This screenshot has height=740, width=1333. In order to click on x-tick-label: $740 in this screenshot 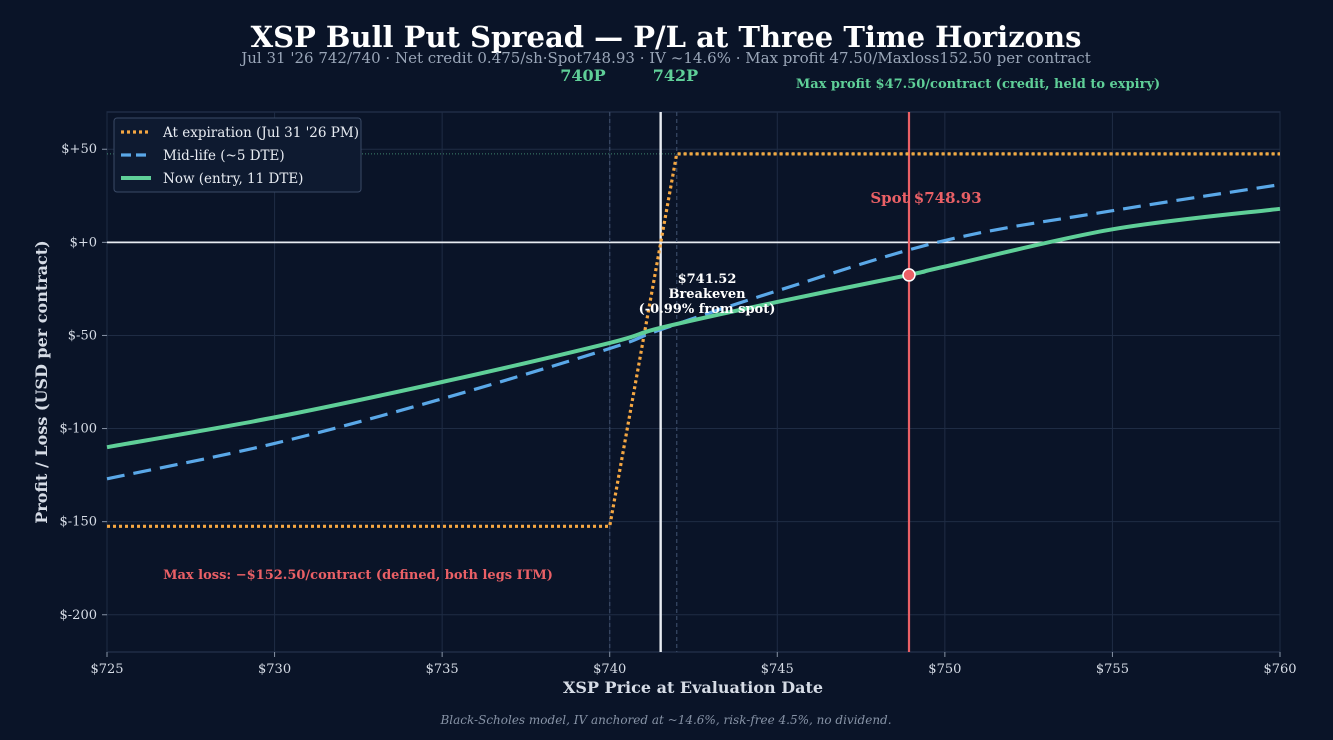, I will do `click(609, 669)`.